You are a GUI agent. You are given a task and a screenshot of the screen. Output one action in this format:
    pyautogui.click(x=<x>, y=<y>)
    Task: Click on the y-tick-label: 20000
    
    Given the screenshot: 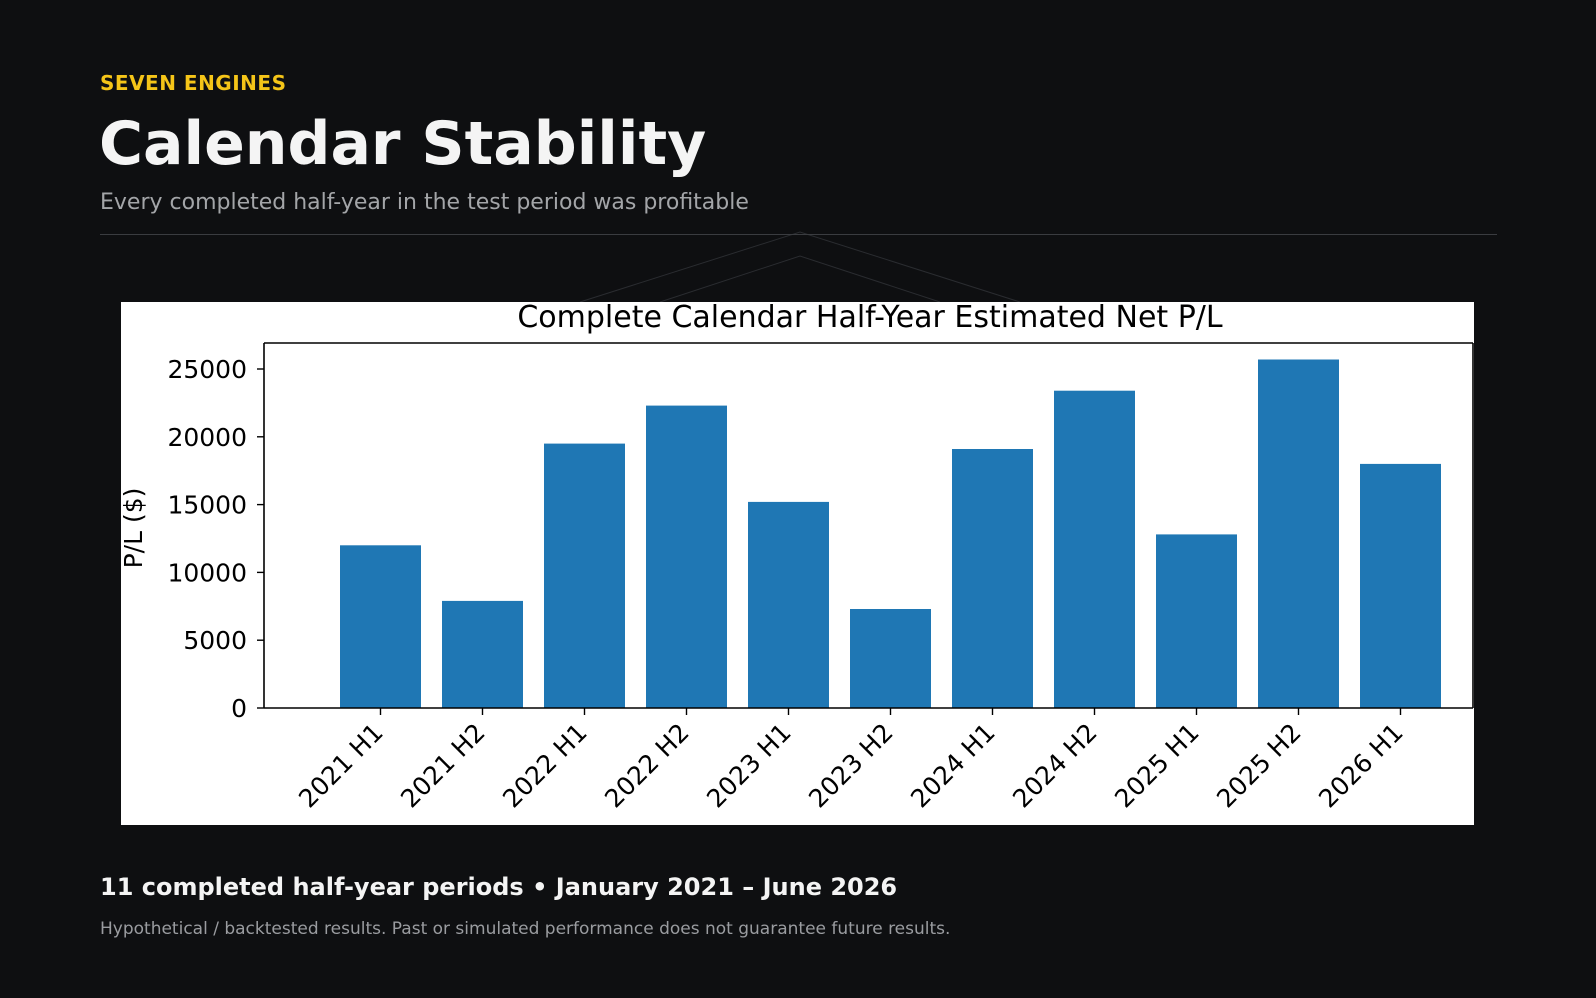 What is the action you would take?
    pyautogui.click(x=207, y=437)
    